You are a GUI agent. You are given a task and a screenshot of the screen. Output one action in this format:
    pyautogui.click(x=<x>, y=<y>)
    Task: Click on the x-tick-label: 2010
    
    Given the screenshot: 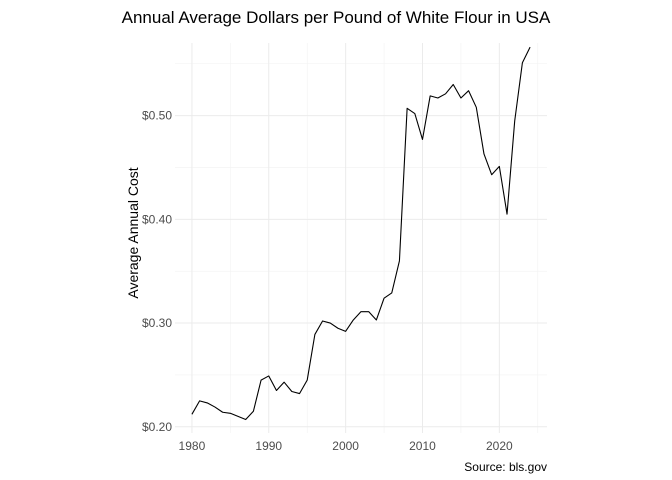 What is the action you would take?
    pyautogui.click(x=422, y=446)
    